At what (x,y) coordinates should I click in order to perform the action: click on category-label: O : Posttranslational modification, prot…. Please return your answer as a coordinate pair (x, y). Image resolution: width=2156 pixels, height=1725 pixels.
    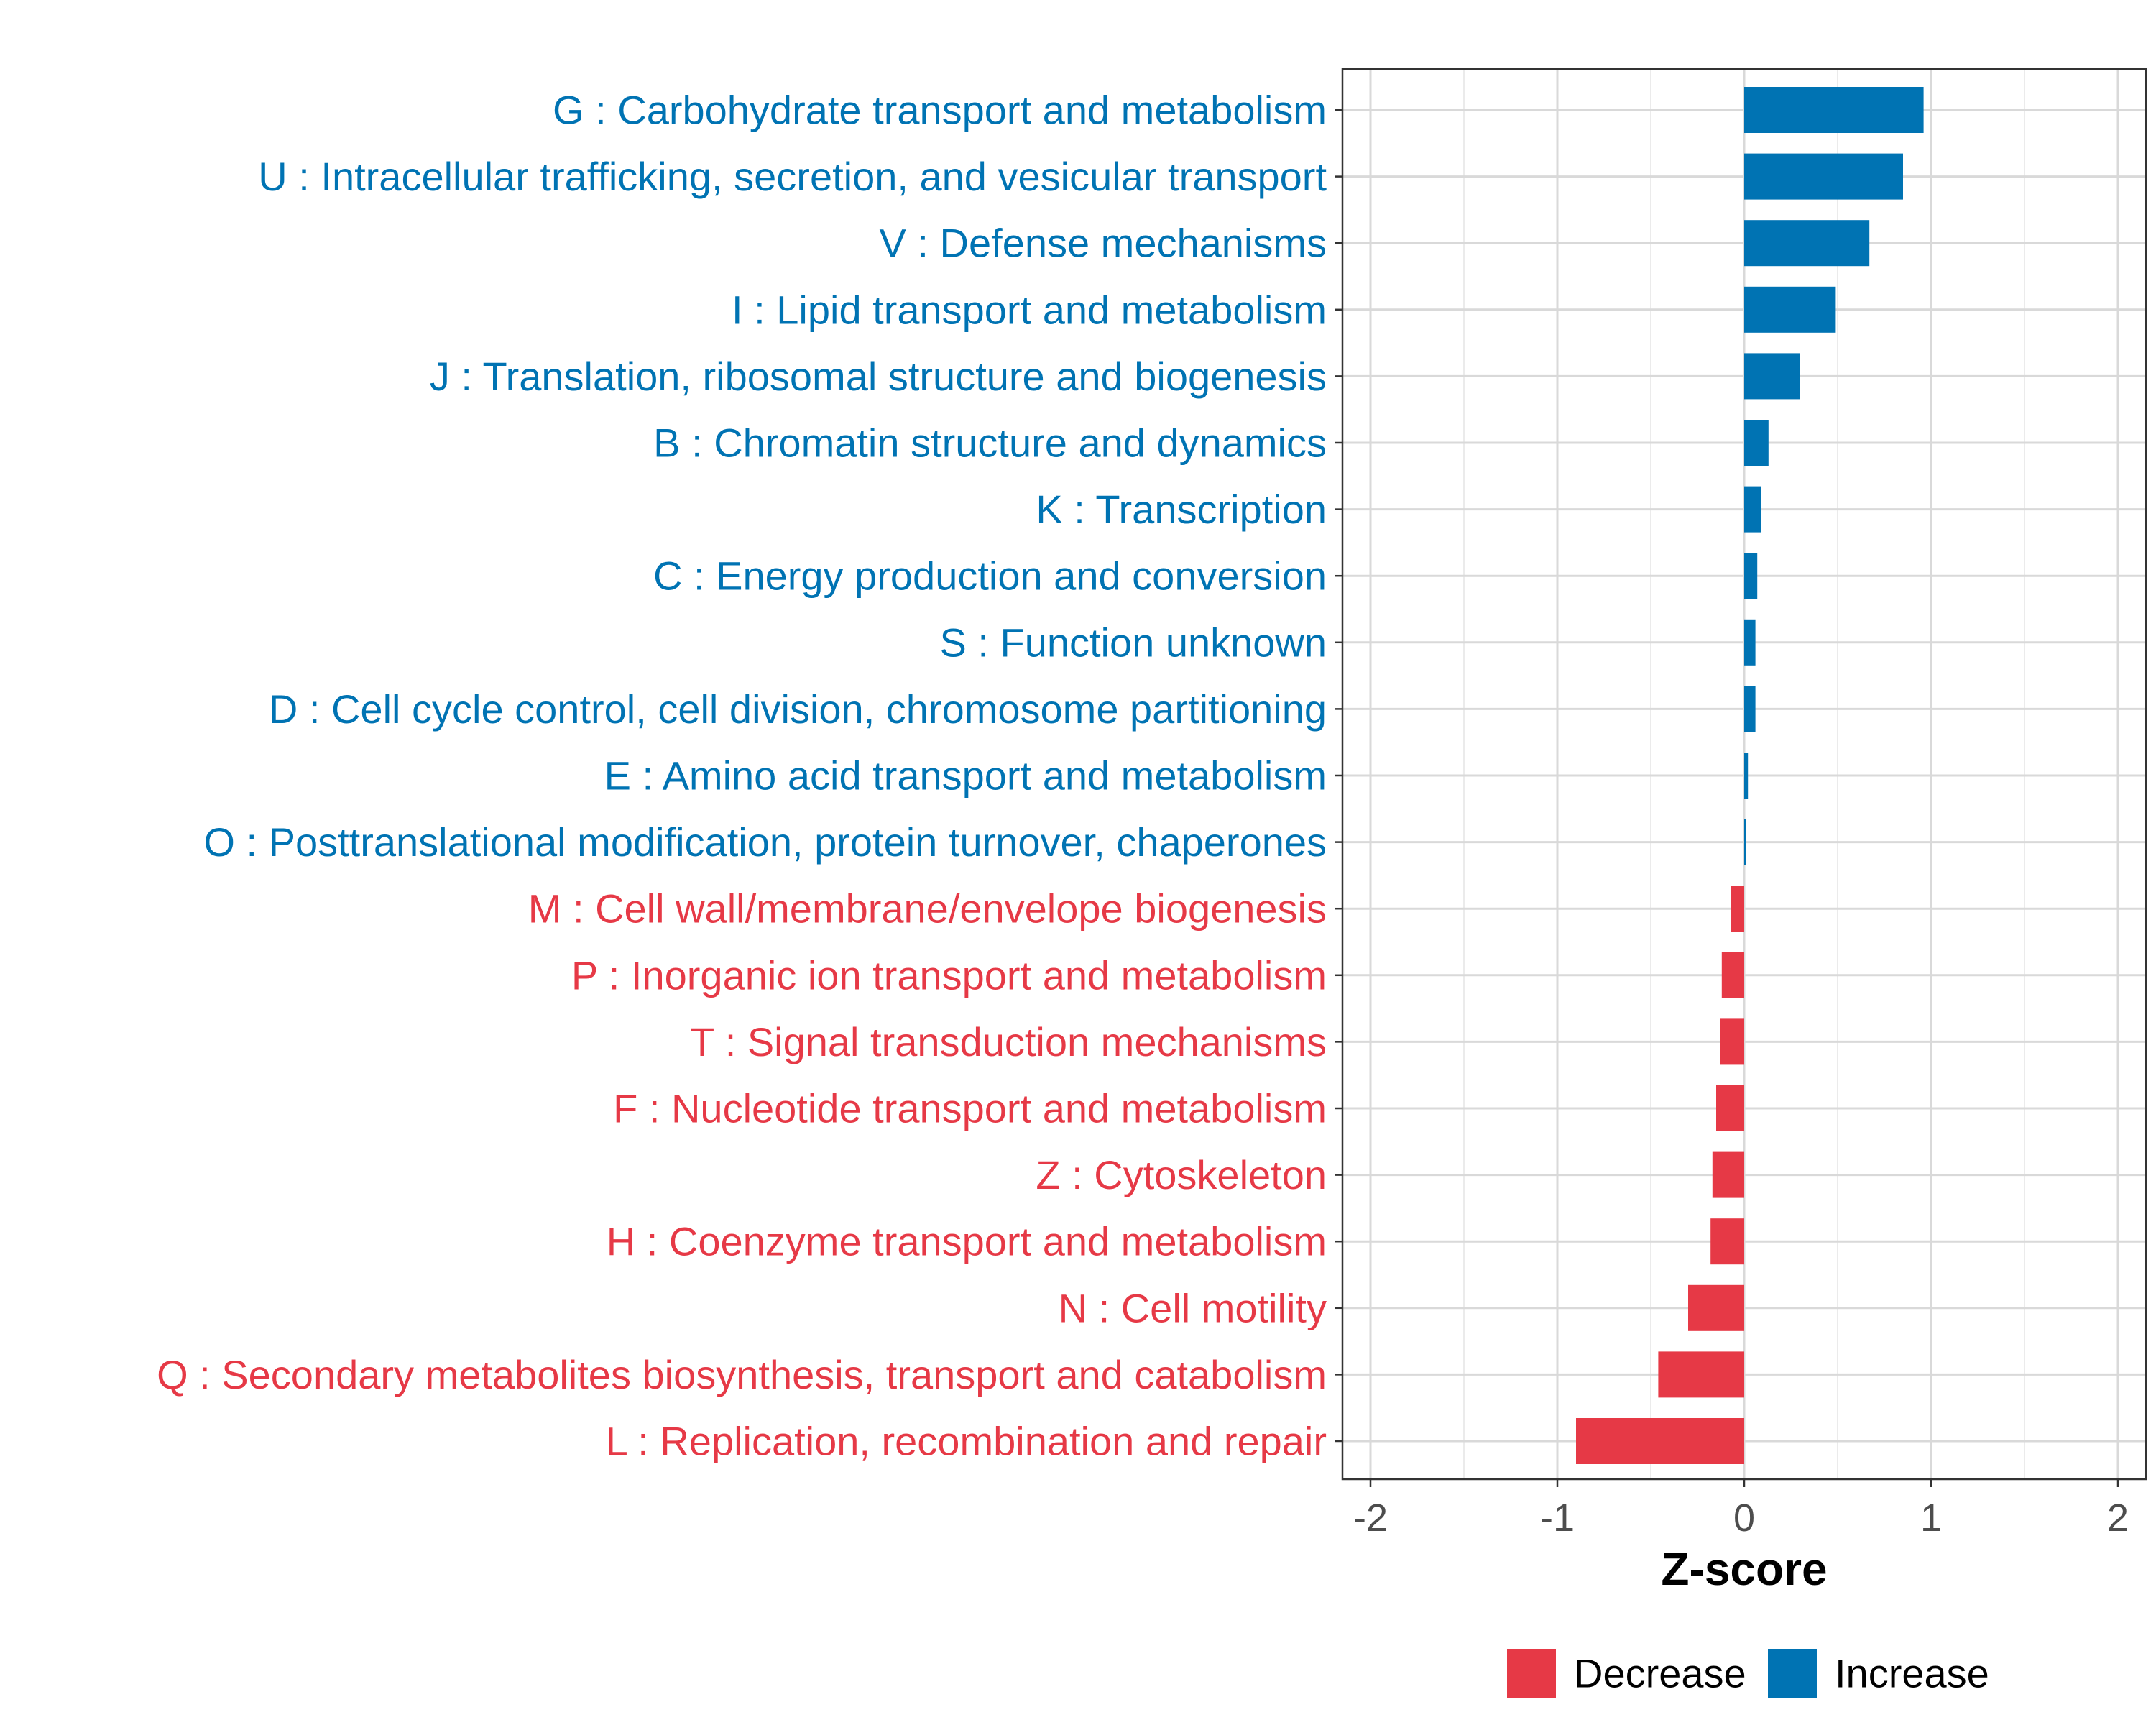
    Looking at the image, I should click on (765, 842).